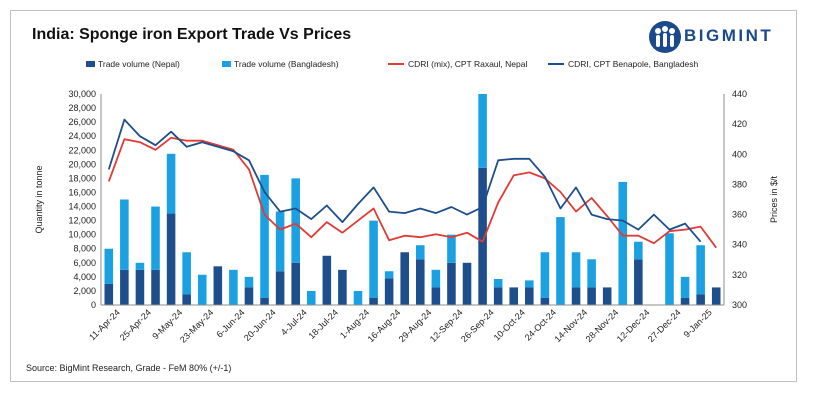 The width and height of the screenshot is (825, 405). I want to click on x-tick-label: 16-Aug-24, so click(384, 325).